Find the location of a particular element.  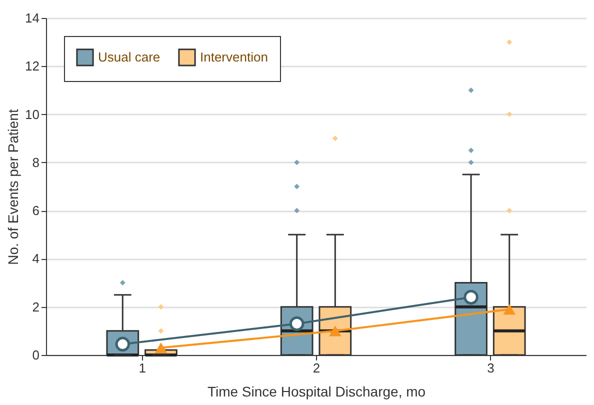

x-tick-label: 2 is located at coordinates (316, 368).